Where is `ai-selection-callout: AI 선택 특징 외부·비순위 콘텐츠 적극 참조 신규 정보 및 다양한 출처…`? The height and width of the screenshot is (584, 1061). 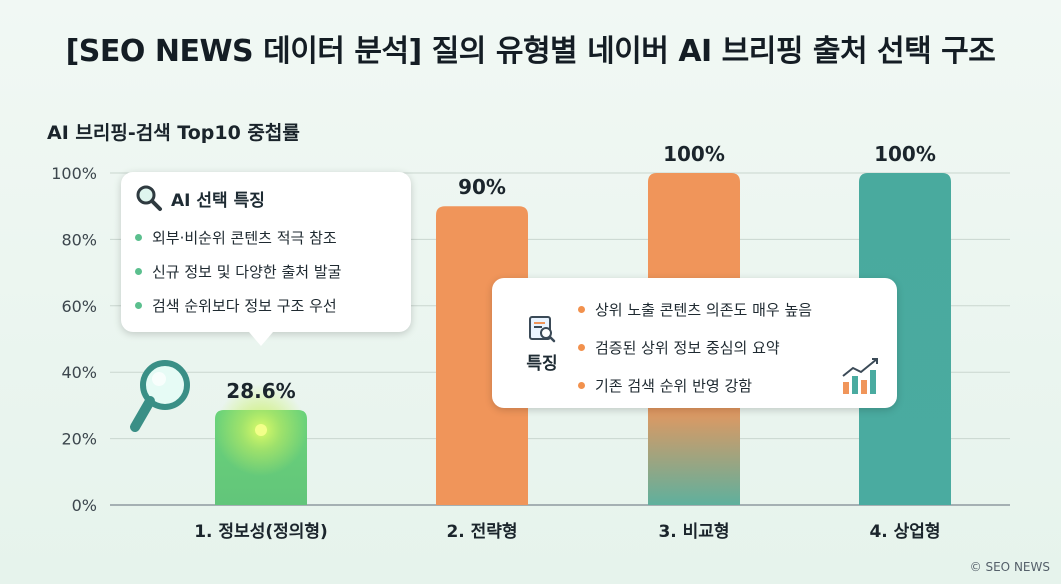 ai-selection-callout: AI 선택 특징 외부·비순위 콘텐츠 적극 참조 신규 정보 및 다양한 출처… is located at coordinates (266, 259).